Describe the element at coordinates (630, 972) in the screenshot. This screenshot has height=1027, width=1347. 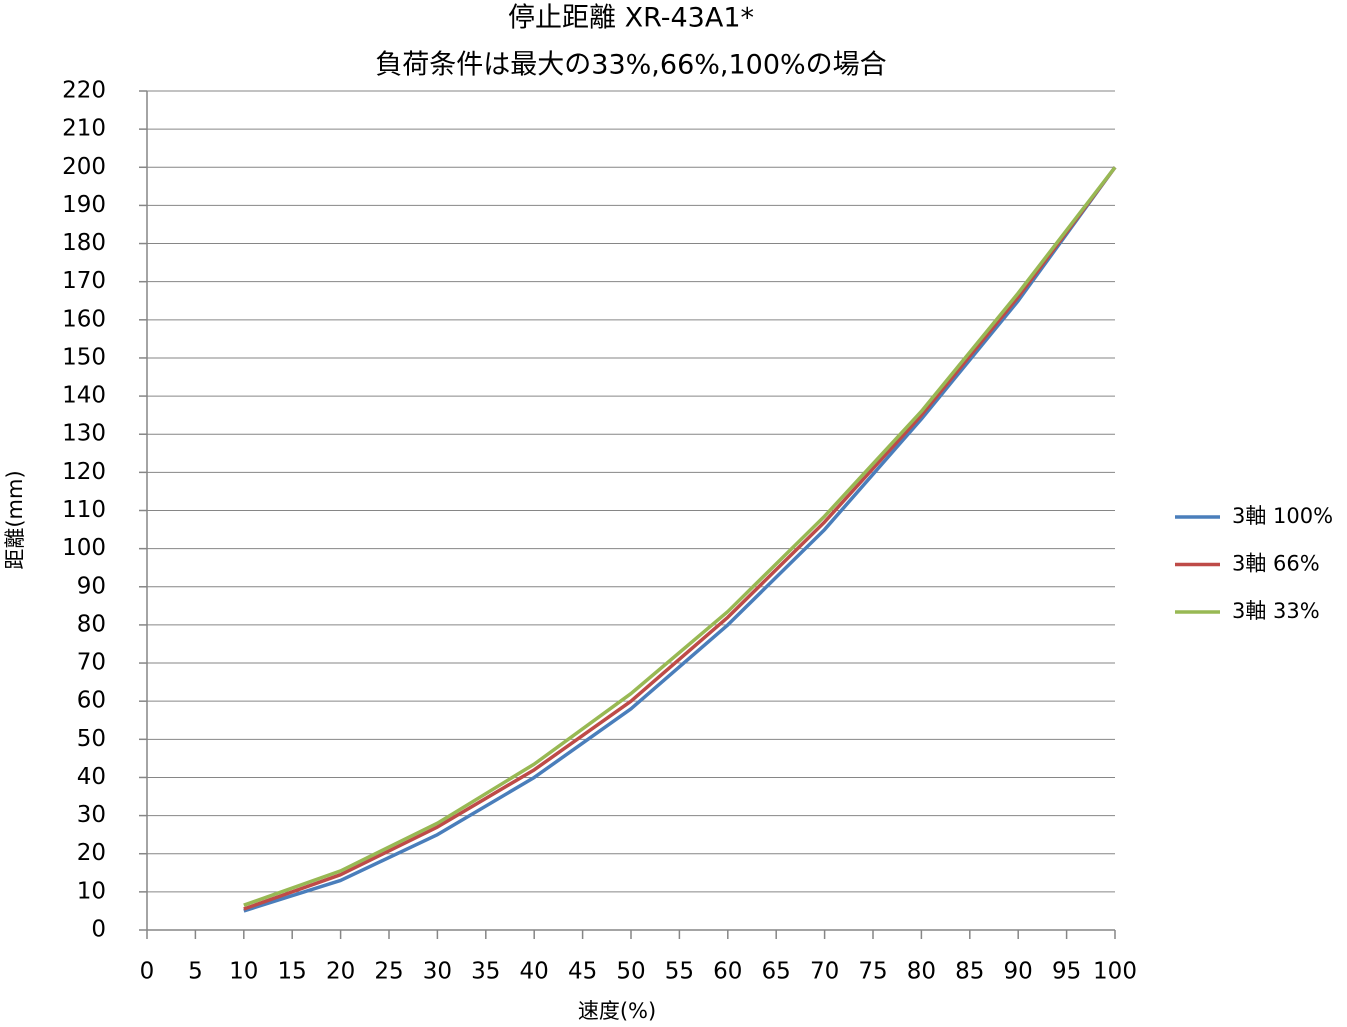
I see `x-tick-label: 50` at that location.